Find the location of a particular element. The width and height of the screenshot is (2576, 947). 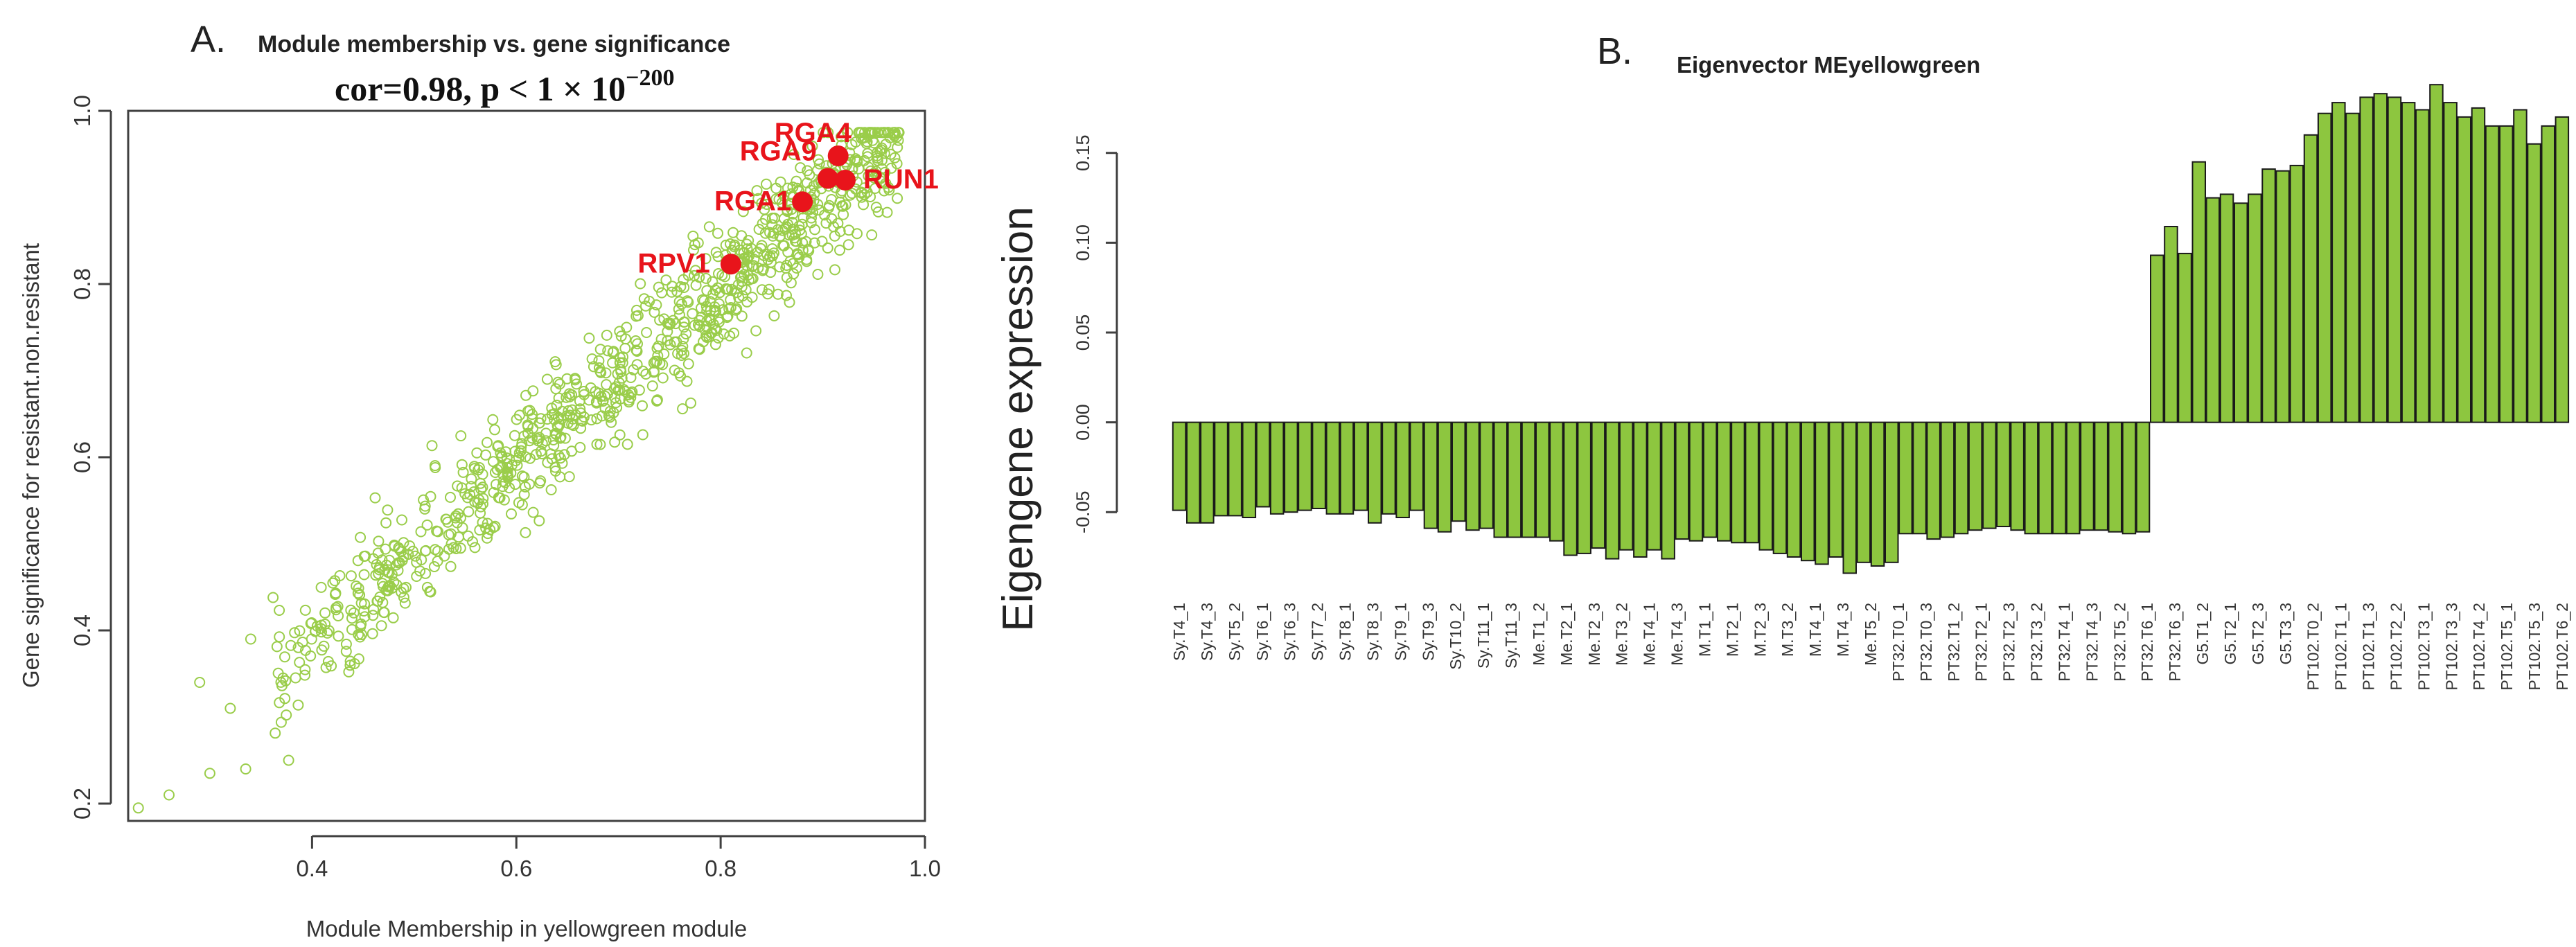

bar-x-tick-label: Me.T4_1 is located at coordinates (1650, 634).